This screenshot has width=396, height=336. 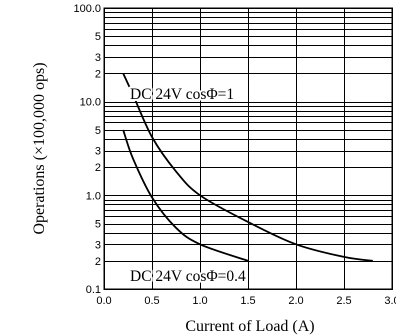 What do you see at coordinates (93, 196) in the screenshot?
I see `y-tick-label: 1.0` at bounding box center [93, 196].